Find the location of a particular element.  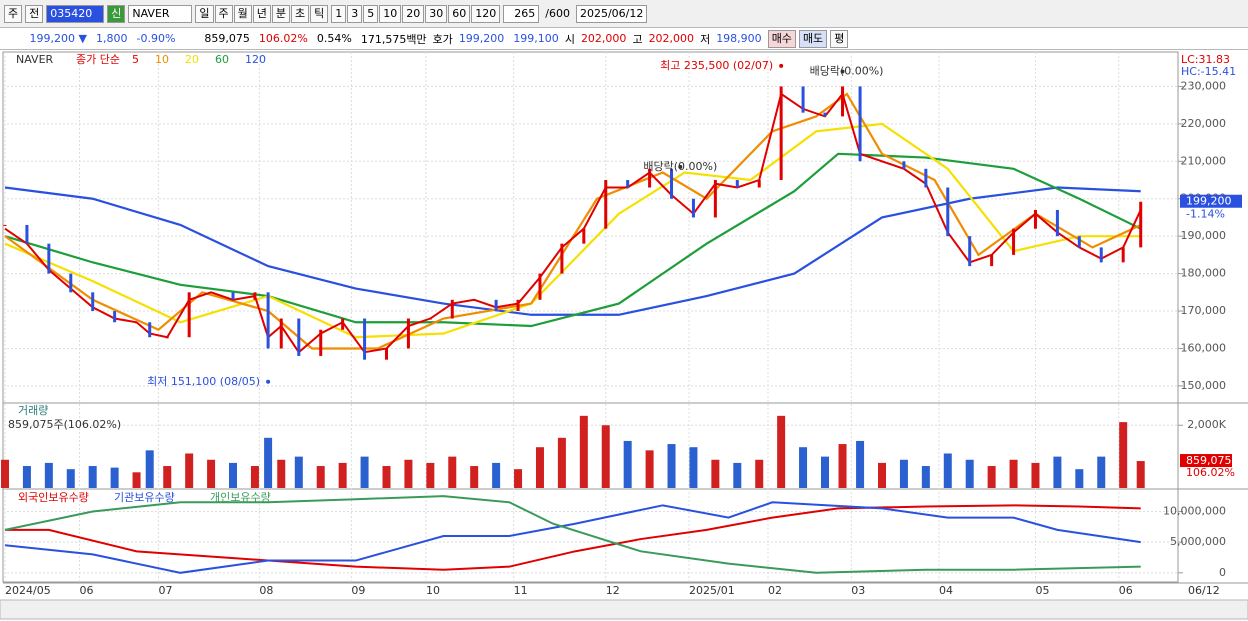

date-input: 2025/06/12 is located at coordinates (611, 13).